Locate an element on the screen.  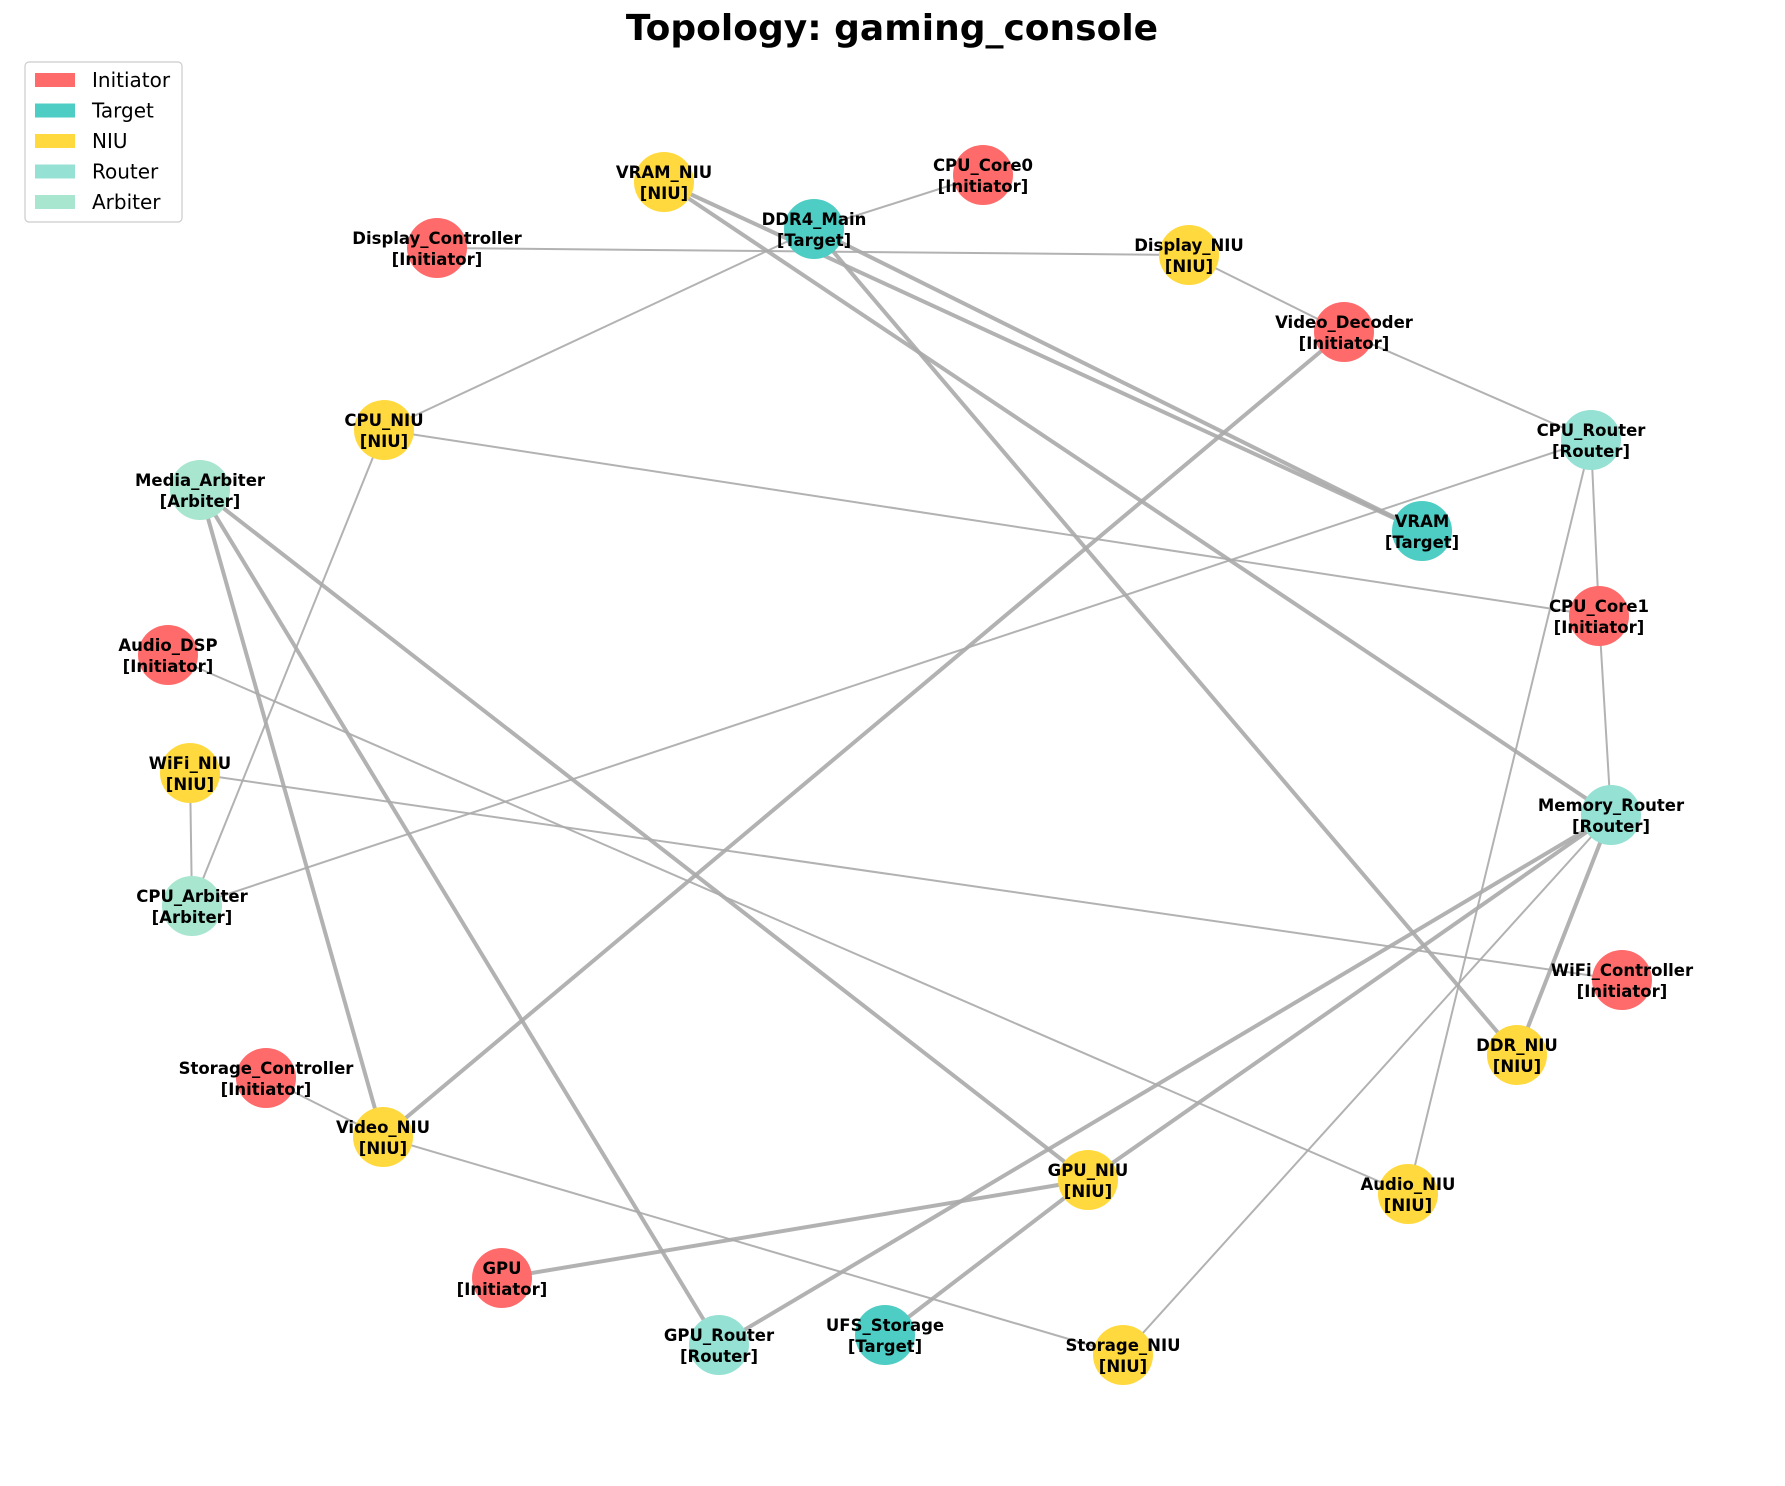
node-audio-dsp: Audio_DSP [Initiator] is located at coordinates (168, 655).